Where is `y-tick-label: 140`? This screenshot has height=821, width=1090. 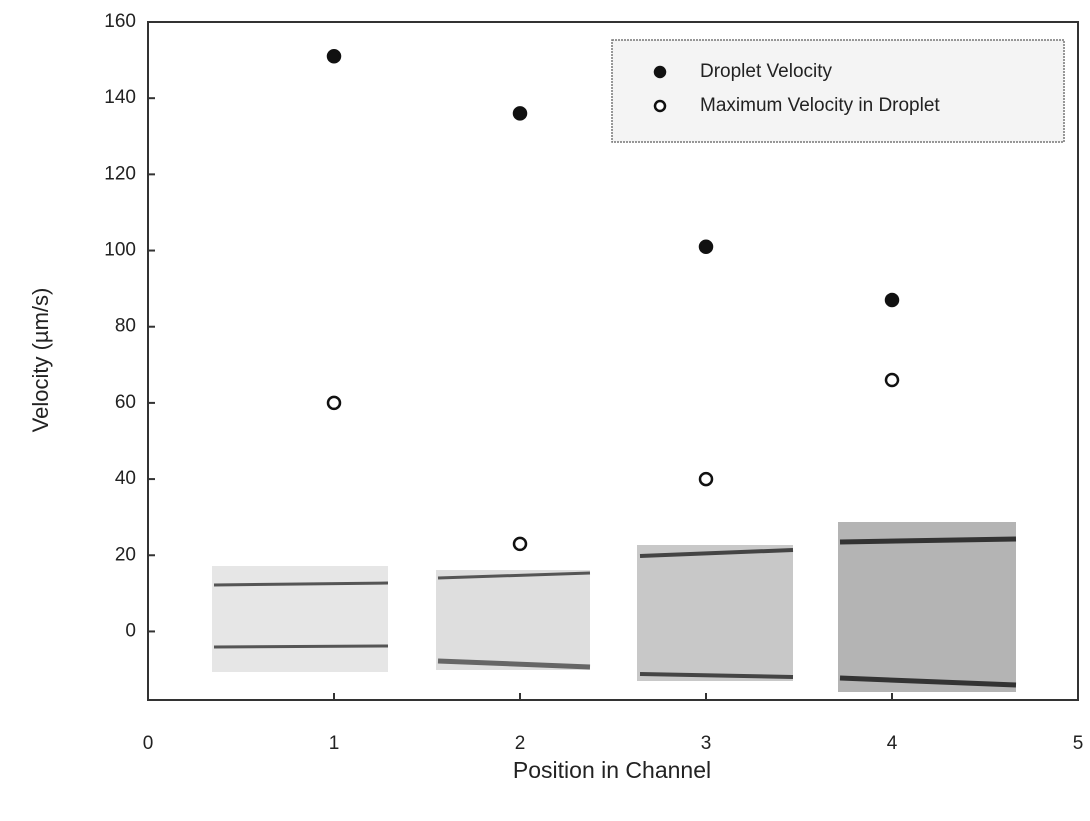 y-tick-label: 140 is located at coordinates (120, 97).